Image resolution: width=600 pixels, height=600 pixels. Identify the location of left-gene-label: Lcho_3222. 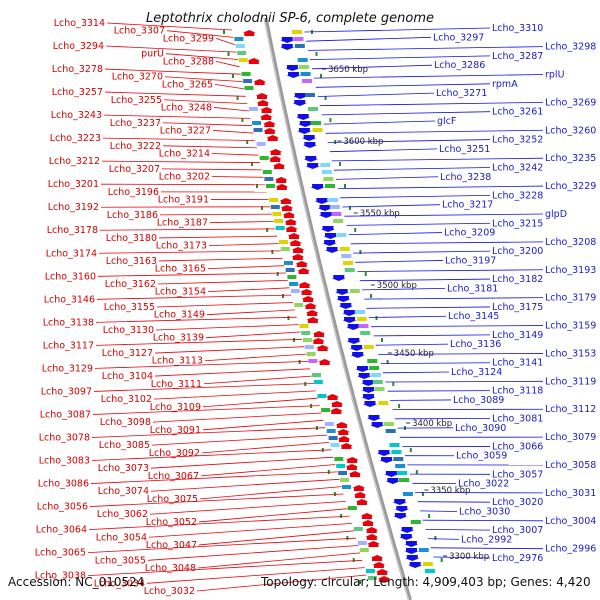
(135, 146).